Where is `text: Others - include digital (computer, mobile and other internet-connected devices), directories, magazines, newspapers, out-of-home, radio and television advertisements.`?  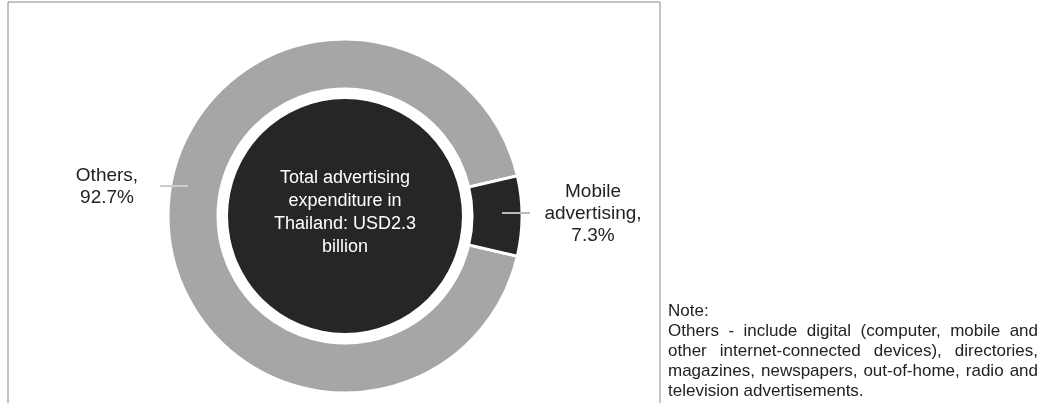 text: Others - include digital (computer, mobile and other internet-connected devices), directories, magazines, newspapers, out-of-home, radio and television advertisements. is located at coordinates (853, 361).